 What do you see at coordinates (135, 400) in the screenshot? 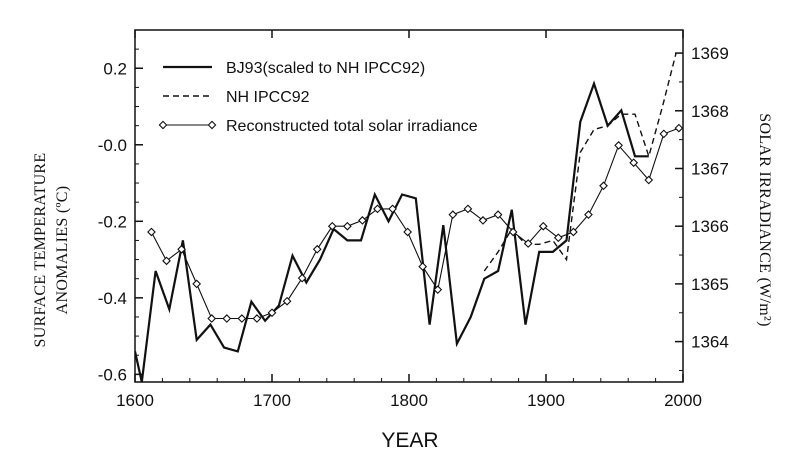
I see `x-tick-label: 1600` at bounding box center [135, 400].